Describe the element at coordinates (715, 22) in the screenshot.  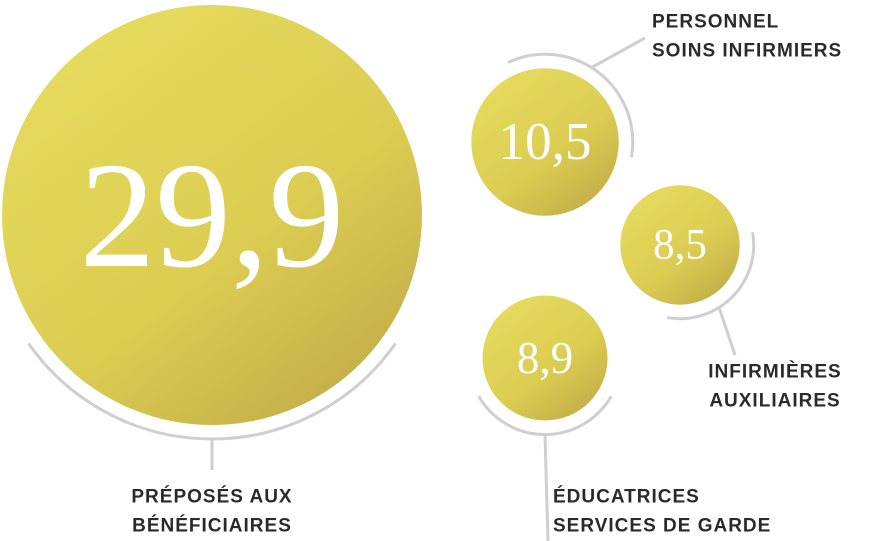
I see `category-label: PERSONNEL` at that location.